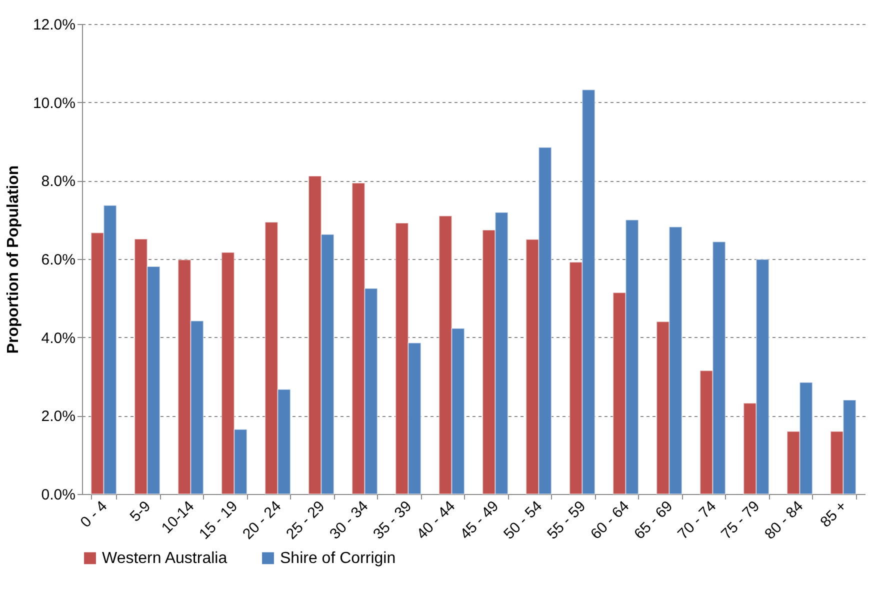 The width and height of the screenshot is (893, 597). I want to click on y-tick-label: 12.0%, so click(54, 25).